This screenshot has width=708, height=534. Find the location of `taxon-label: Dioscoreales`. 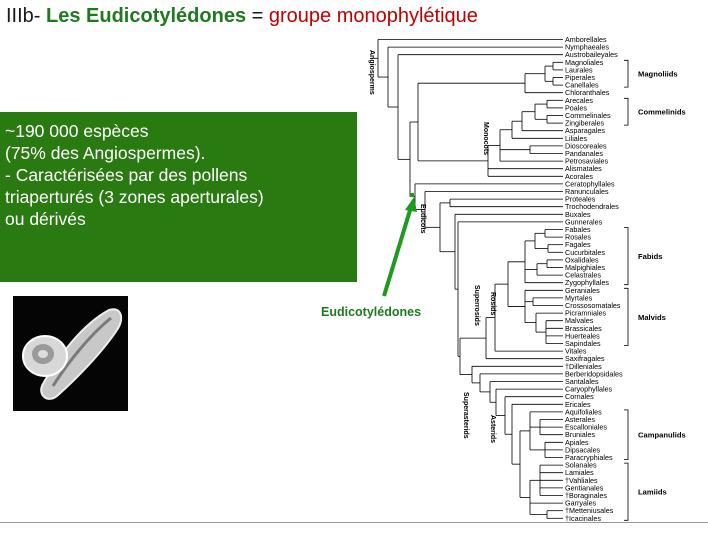

taxon-label: Dioscoreales is located at coordinates (586, 145).